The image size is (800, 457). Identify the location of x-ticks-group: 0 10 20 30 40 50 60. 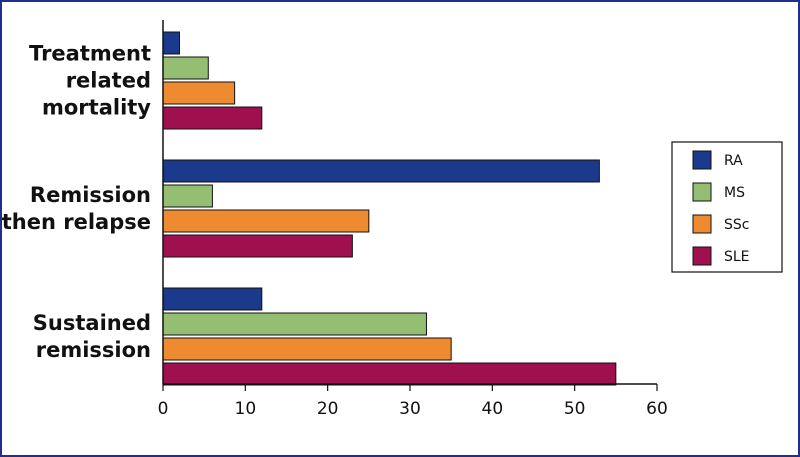
(413, 401).